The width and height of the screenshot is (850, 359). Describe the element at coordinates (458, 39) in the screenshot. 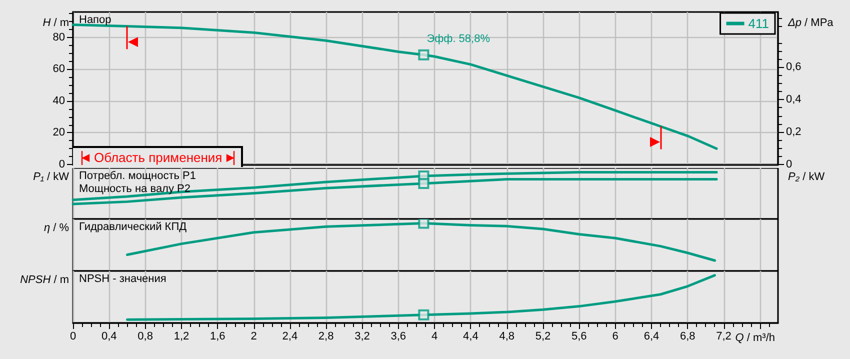

I see `annotation: Эфф. 58,8%` at that location.